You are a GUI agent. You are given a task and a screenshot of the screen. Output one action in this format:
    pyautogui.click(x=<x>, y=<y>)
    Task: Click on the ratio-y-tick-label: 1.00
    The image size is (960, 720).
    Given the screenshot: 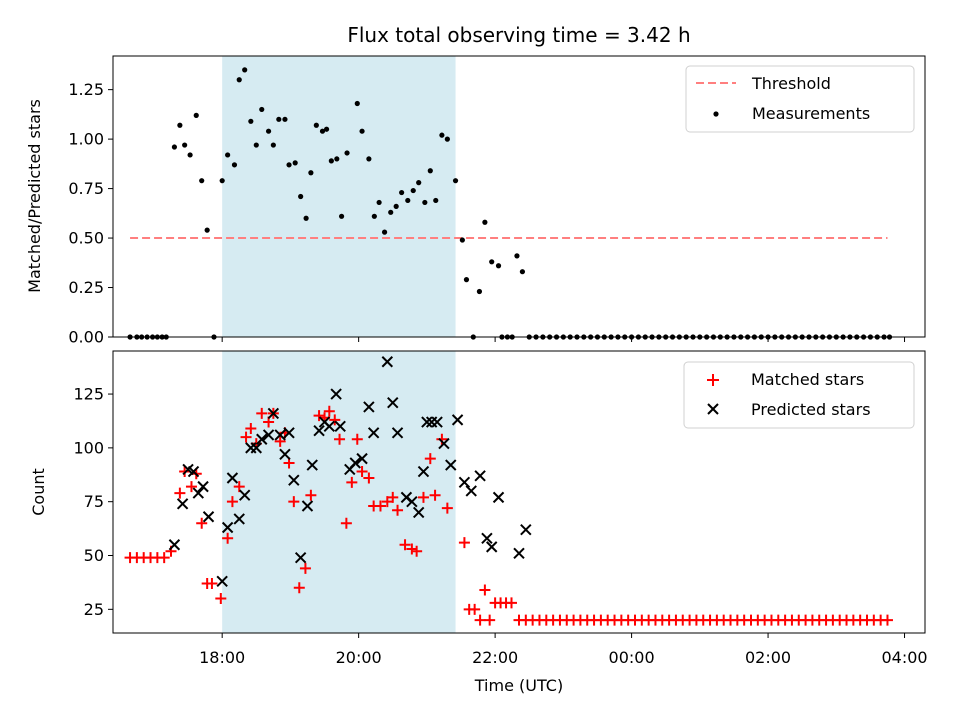 What is the action you would take?
    pyautogui.click(x=86, y=139)
    